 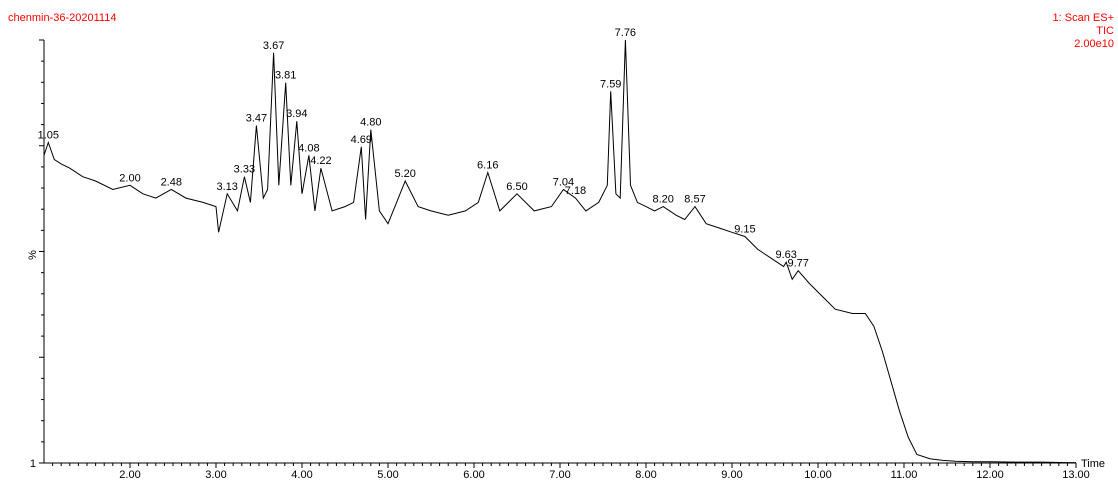 I want to click on x-tick-label: 6.00, so click(x=473, y=475).